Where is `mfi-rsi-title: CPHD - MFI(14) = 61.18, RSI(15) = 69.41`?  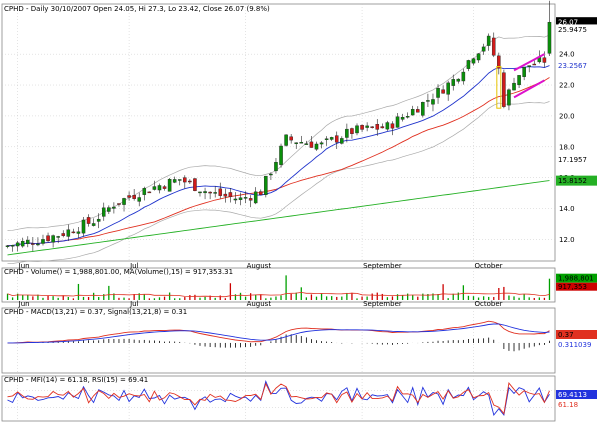
mfi-rsi-title: CPHD - MFI(14) = 61.18, RSI(15) = 69.41 is located at coordinates (76, 380).